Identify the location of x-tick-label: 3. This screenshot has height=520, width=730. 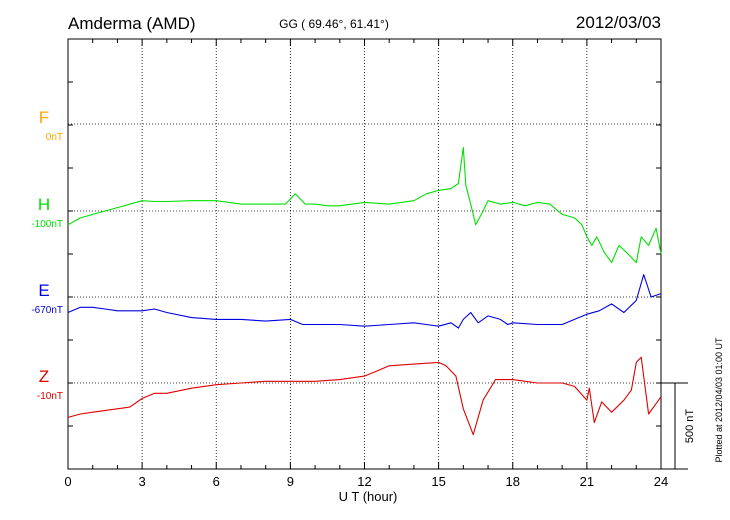
(142, 481).